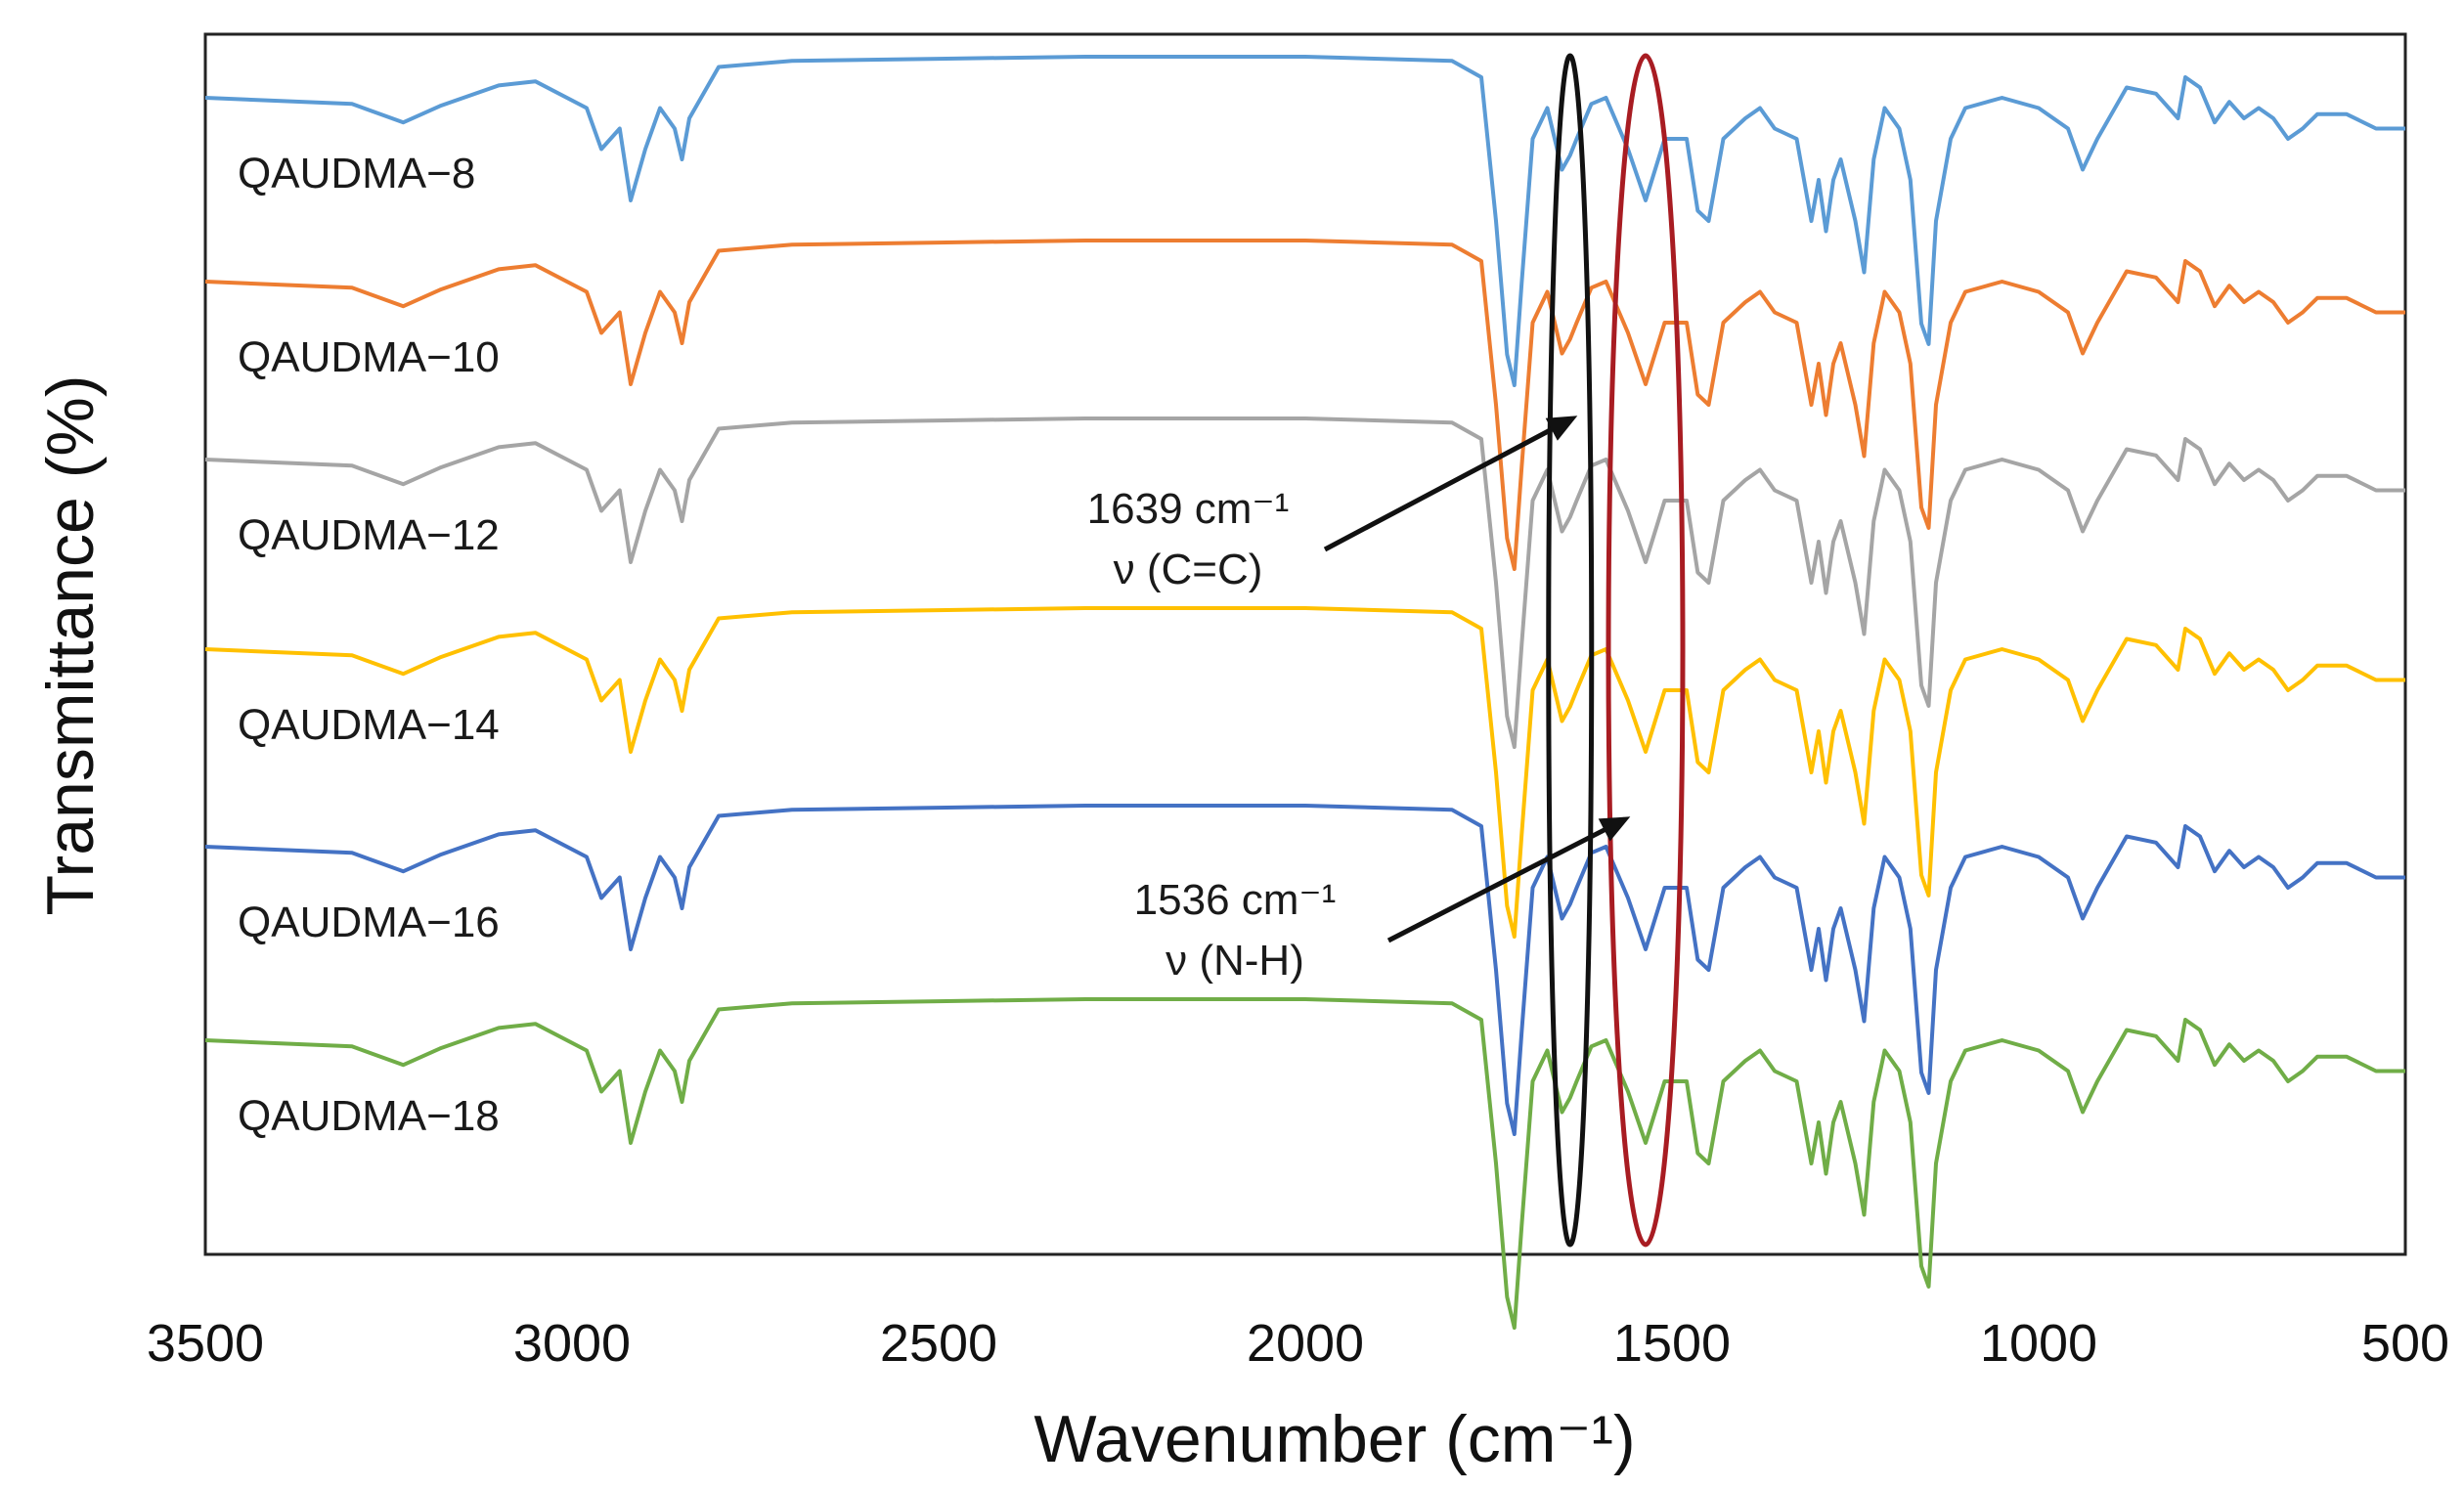  Describe the element at coordinates (369, 725) in the screenshot. I see `series-label-4: QAUDMA−14` at that location.